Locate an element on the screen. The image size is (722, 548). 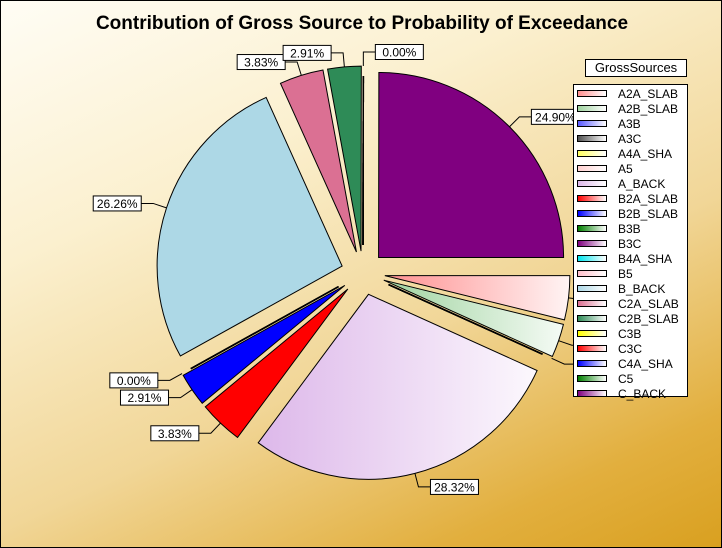
label-box-slice-b2b-slab is located at coordinates (144, 397).